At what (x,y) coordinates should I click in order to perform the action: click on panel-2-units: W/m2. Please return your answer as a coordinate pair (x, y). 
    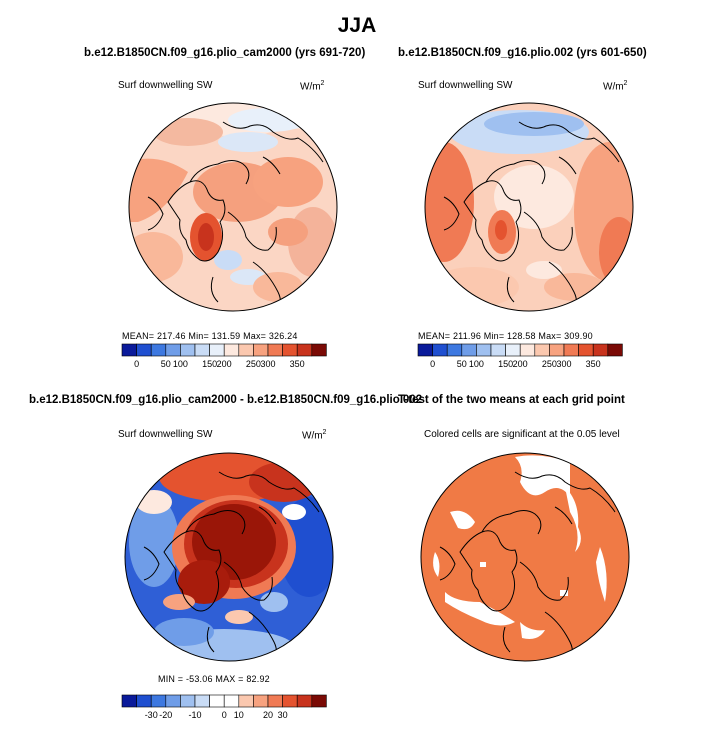
    Looking at the image, I should click on (615, 86).